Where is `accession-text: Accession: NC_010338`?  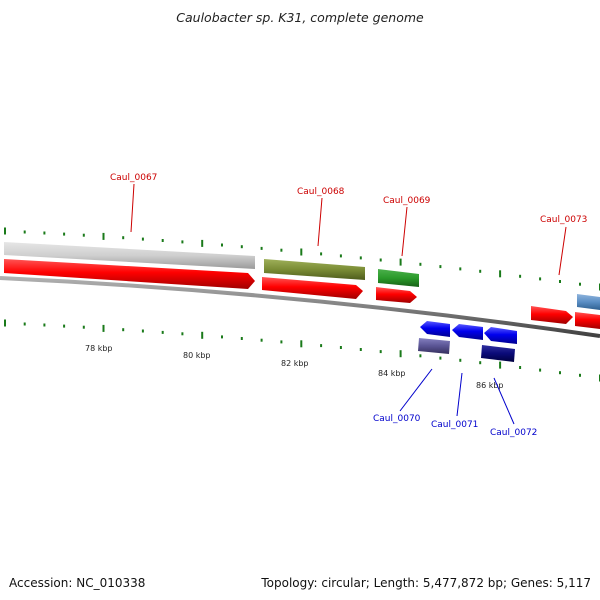 accession-text: Accession: NC_010338 is located at coordinates (77, 583).